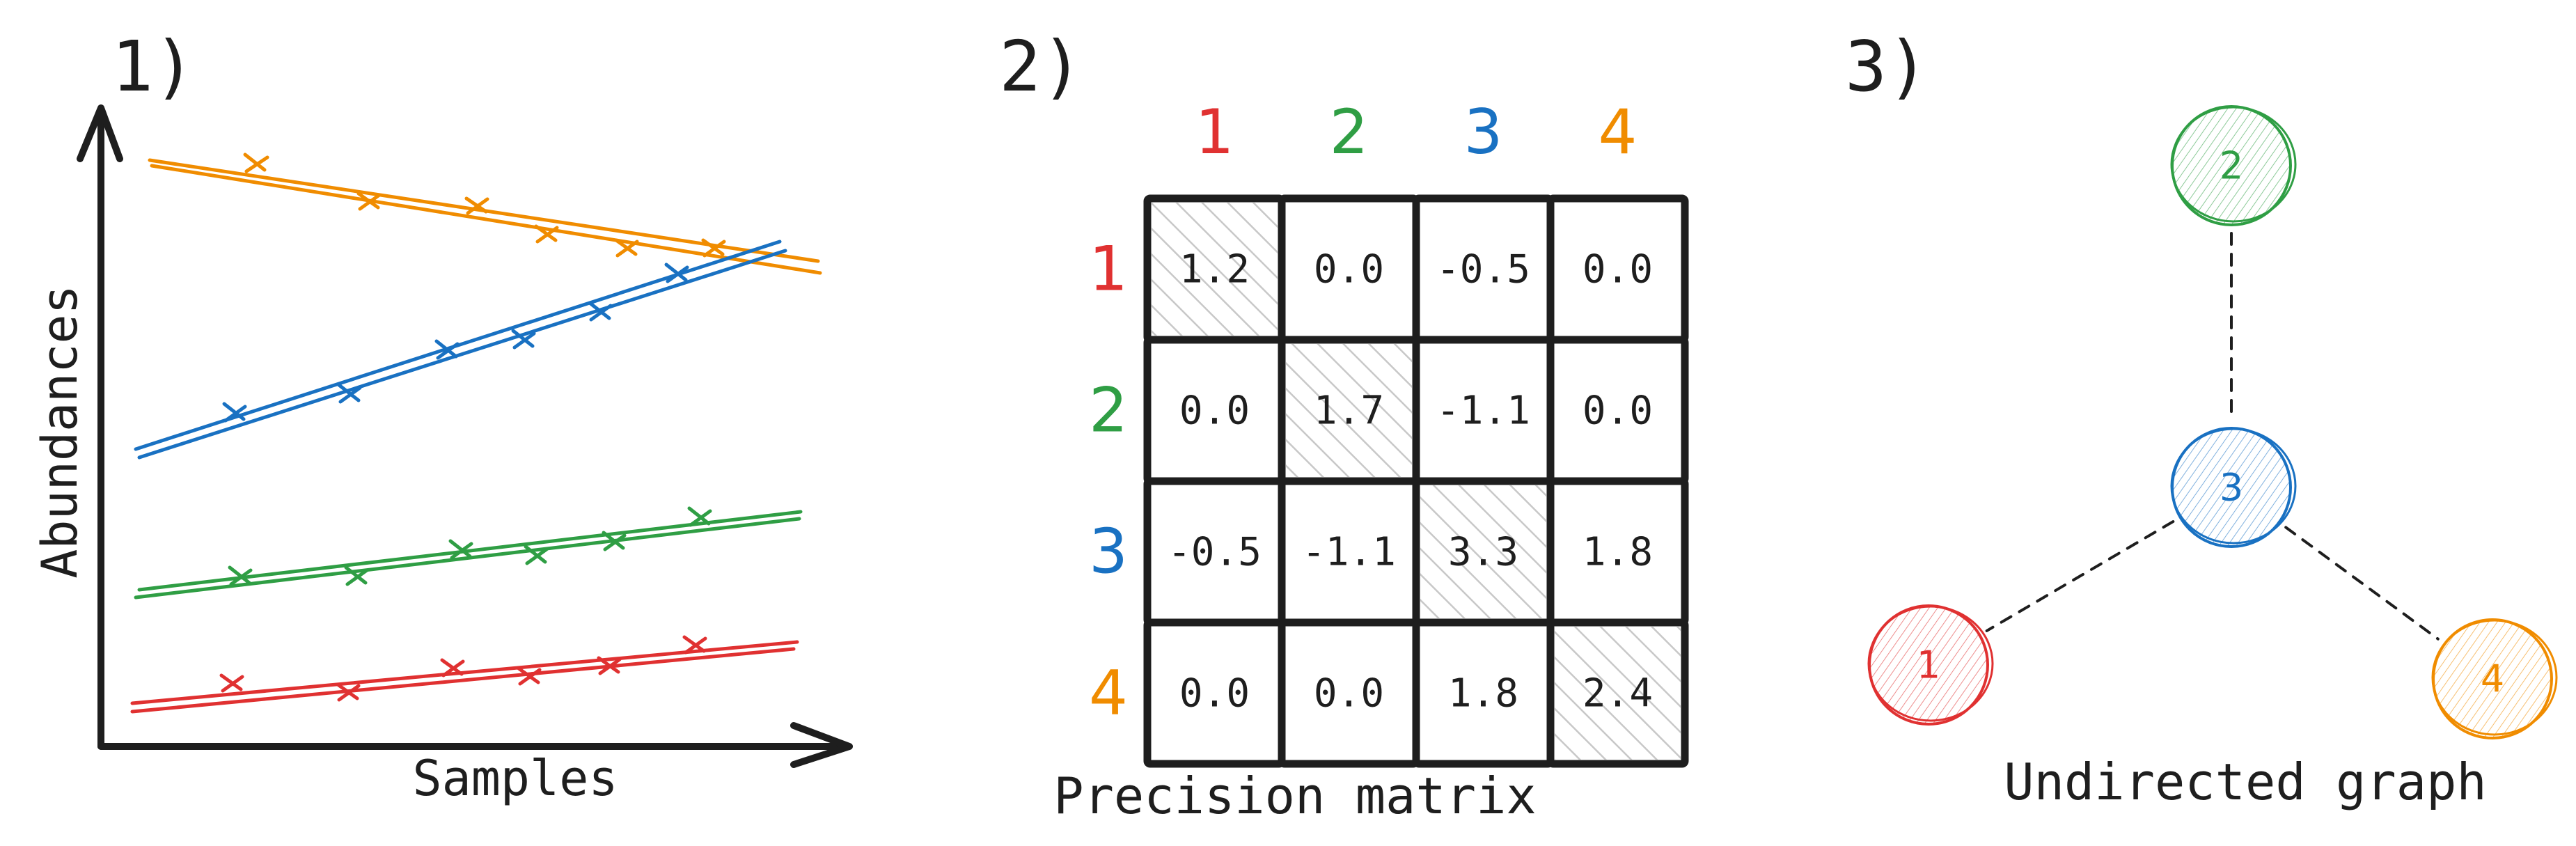 This screenshot has height=846, width=2576. I want to click on cell-value: 2.4, so click(1617, 693).